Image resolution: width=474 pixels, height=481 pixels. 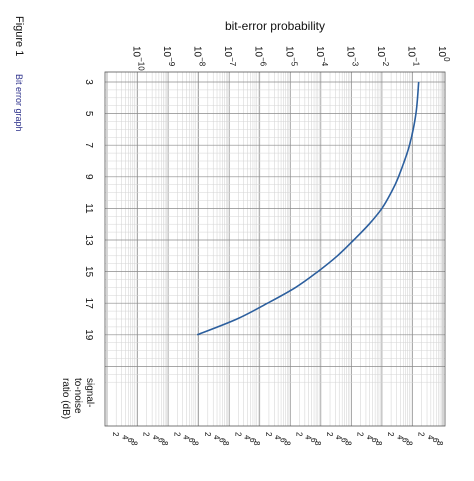 What do you see at coordinates (88, 335) in the screenshot?
I see `x-tick-label: 19` at bounding box center [88, 335].